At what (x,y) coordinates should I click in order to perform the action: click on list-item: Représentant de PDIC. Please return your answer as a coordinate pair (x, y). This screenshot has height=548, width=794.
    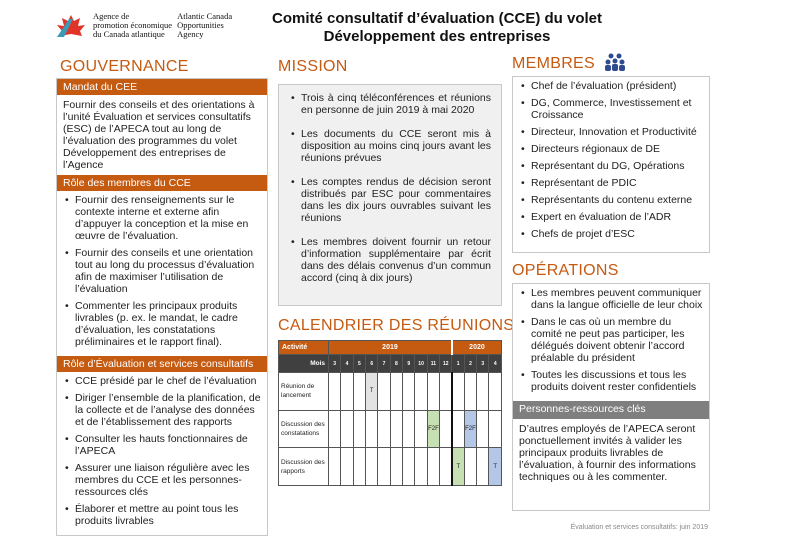
    Looking at the image, I should click on (611, 183).